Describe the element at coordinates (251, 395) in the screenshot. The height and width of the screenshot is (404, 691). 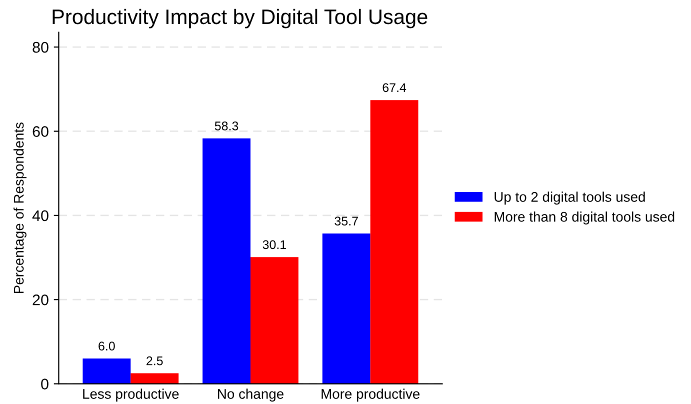
I see `x-tick-label: No change` at that location.